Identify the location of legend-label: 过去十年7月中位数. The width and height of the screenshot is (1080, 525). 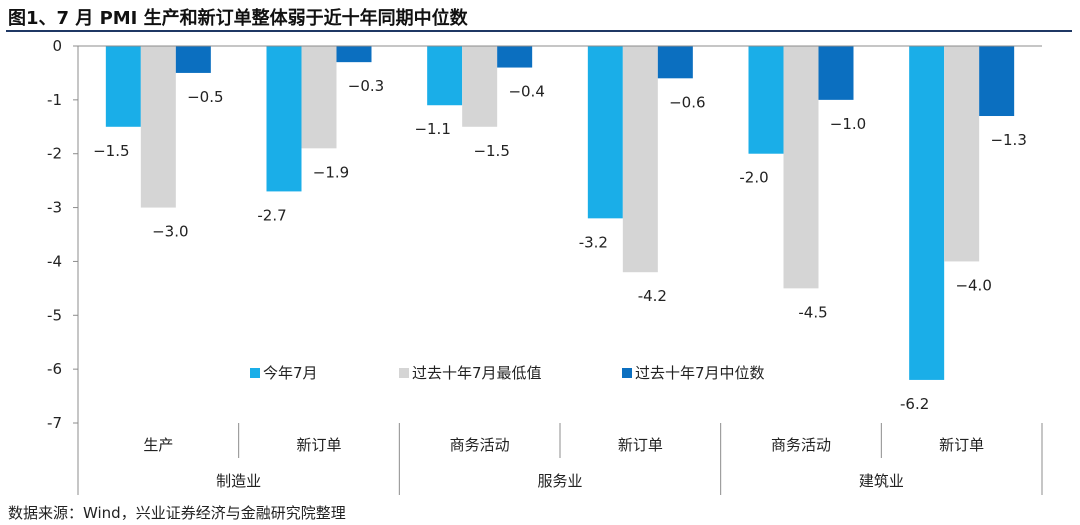
(700, 373).